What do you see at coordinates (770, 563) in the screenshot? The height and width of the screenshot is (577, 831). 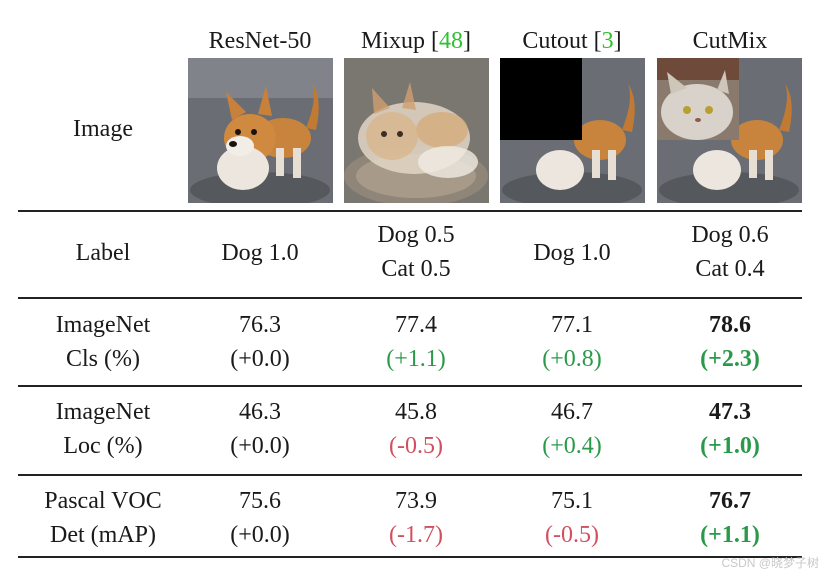 I see `watermark: CSDN @晓梦子树` at bounding box center [770, 563].